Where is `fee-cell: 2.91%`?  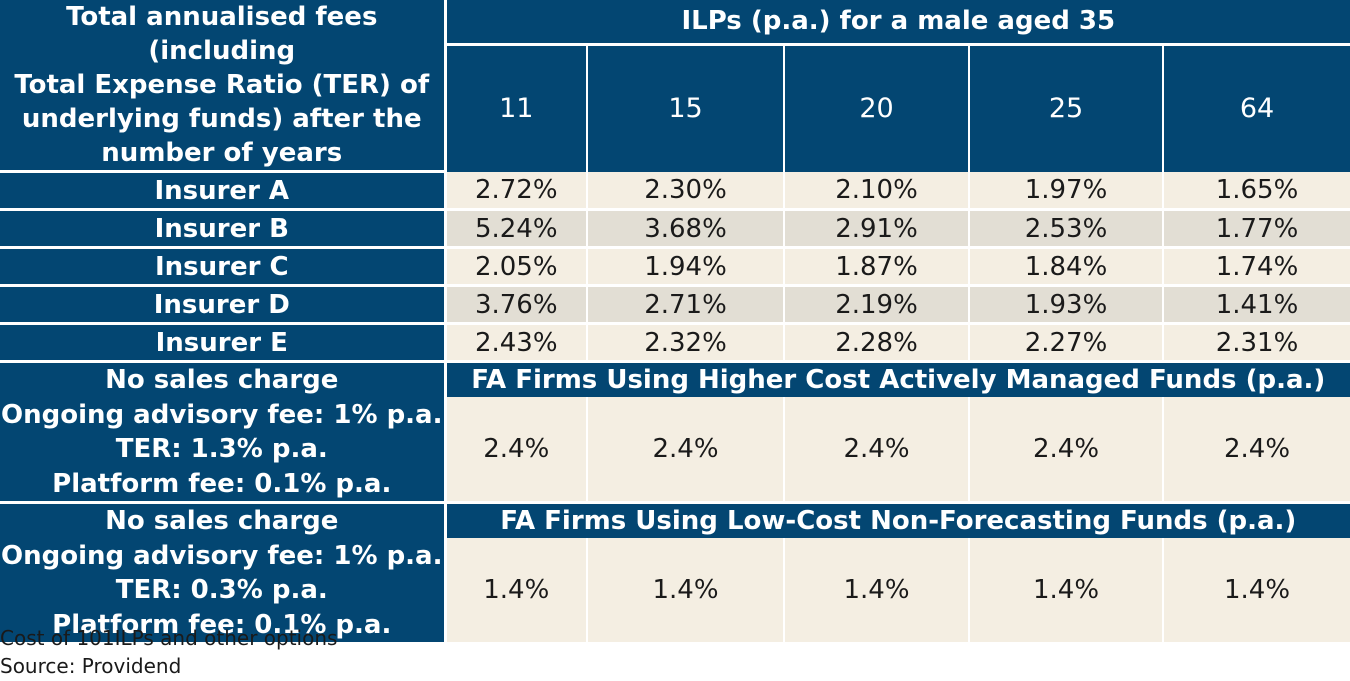
fee-cell: 2.91% is located at coordinates (877, 229).